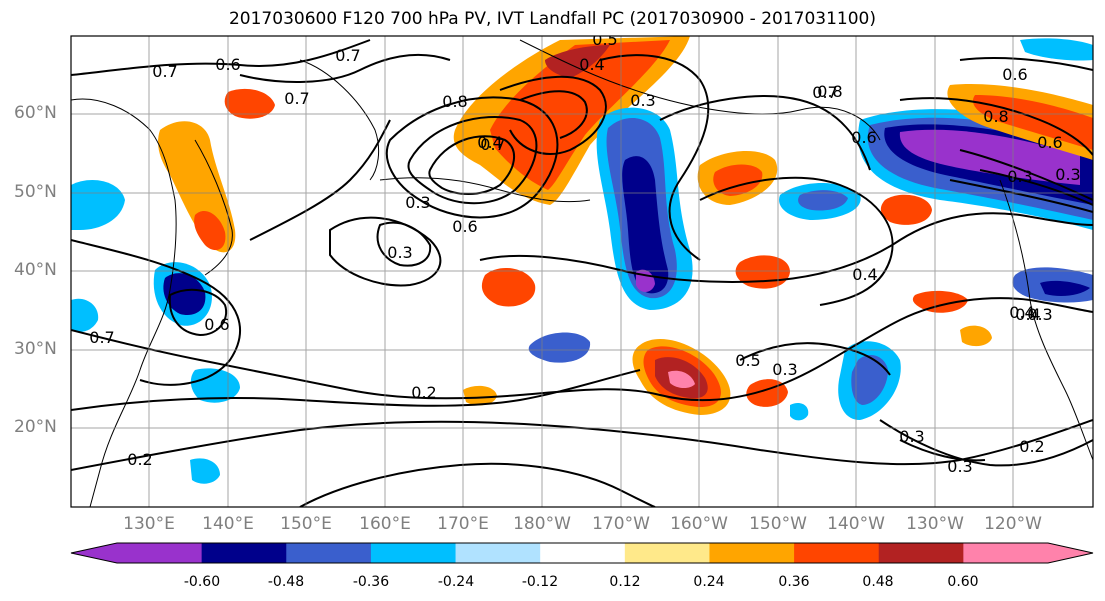 This screenshot has height=601, width=1105. What do you see at coordinates (35, 270) in the screenshot?
I see `lat-label-40: 40°N` at bounding box center [35, 270].